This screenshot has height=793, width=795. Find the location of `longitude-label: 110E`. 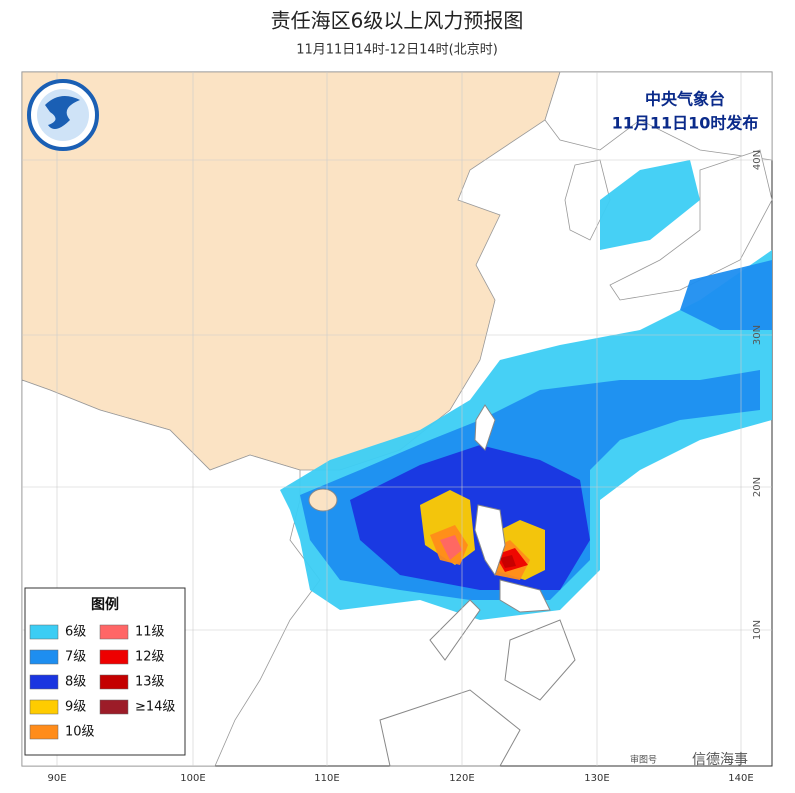

longitude-label: 110E is located at coordinates (326, 778).